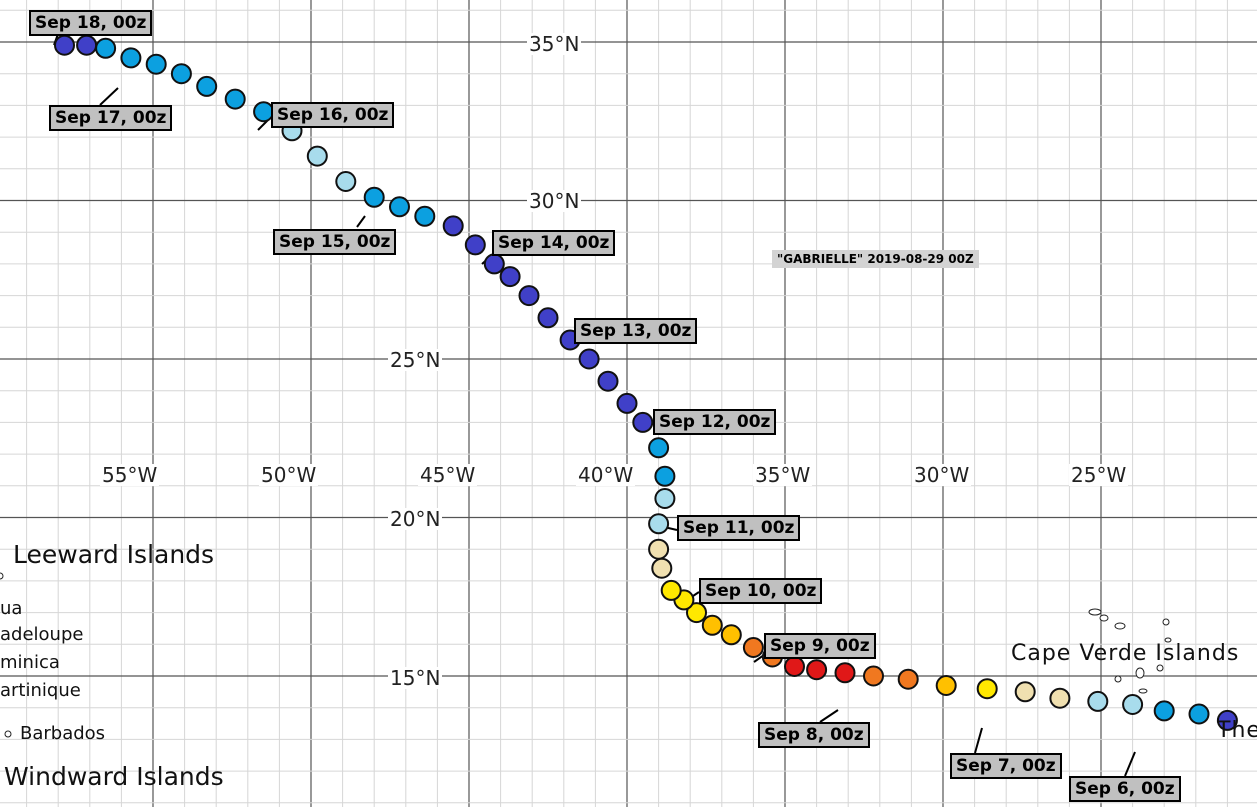 This screenshot has width=1257, height=807. Describe the element at coordinates (739, 528) in the screenshot. I see `date-label-sep11: Sep 11, 00z` at that location.